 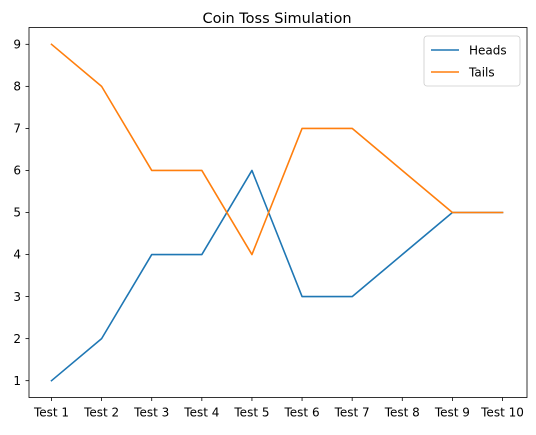 I want to click on y-tick-label: 9, so click(x=17, y=45).